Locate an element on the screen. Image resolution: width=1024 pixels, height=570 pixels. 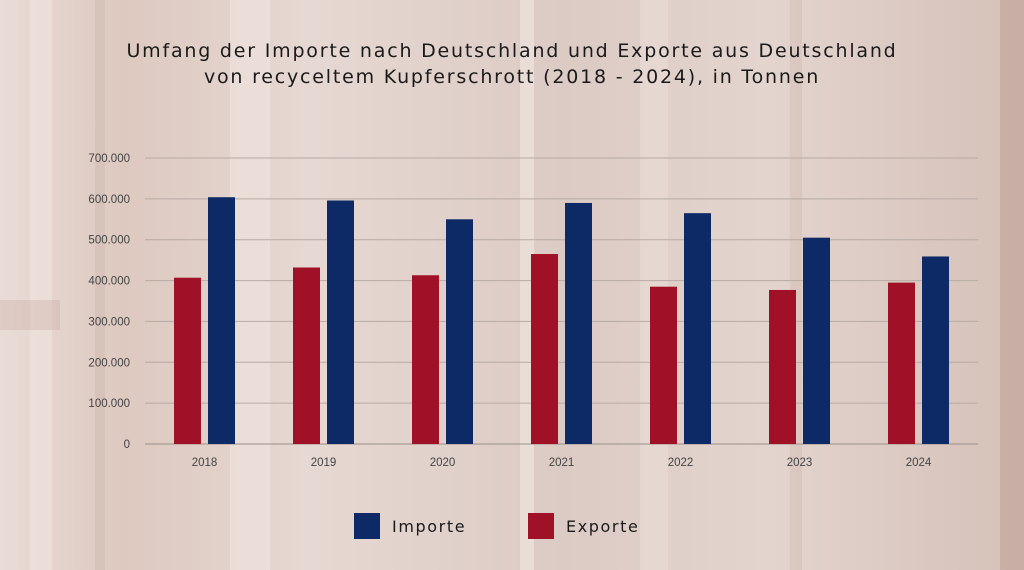
bar-importe-2020 is located at coordinates (459, 331).